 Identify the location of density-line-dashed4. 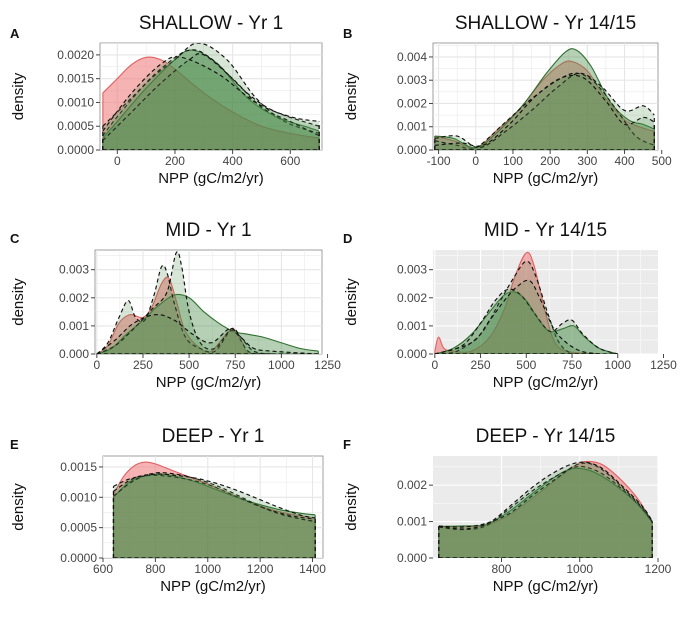
(211, 94).